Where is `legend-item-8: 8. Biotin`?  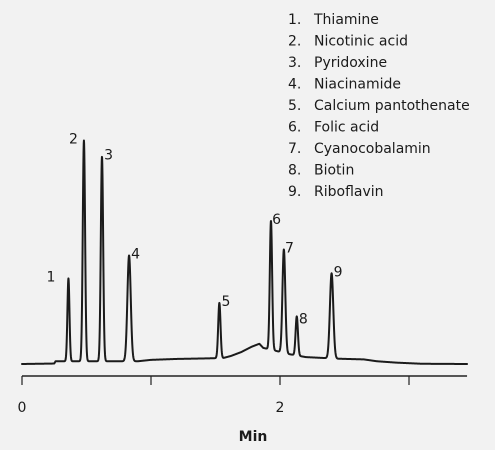
legend-item-8: 8. Biotin is located at coordinates (321, 171).